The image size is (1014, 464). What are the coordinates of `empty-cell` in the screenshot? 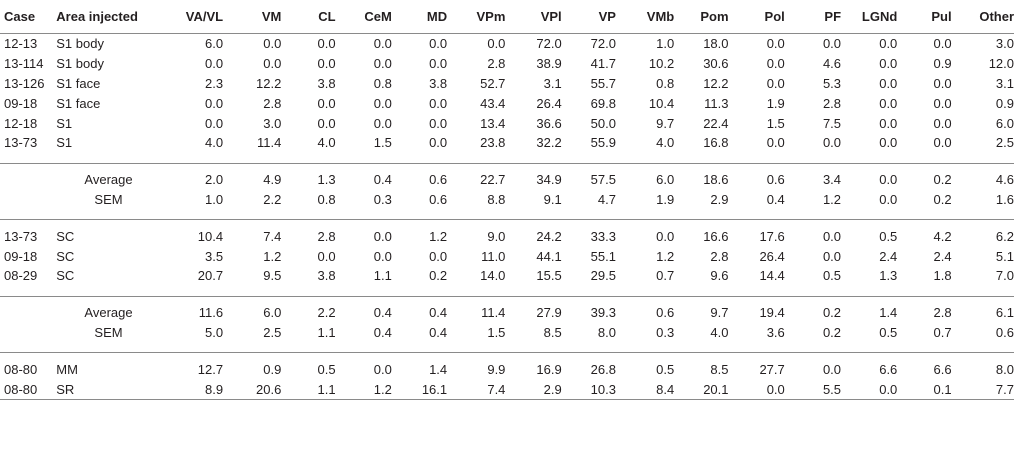 It's located at (28, 200).